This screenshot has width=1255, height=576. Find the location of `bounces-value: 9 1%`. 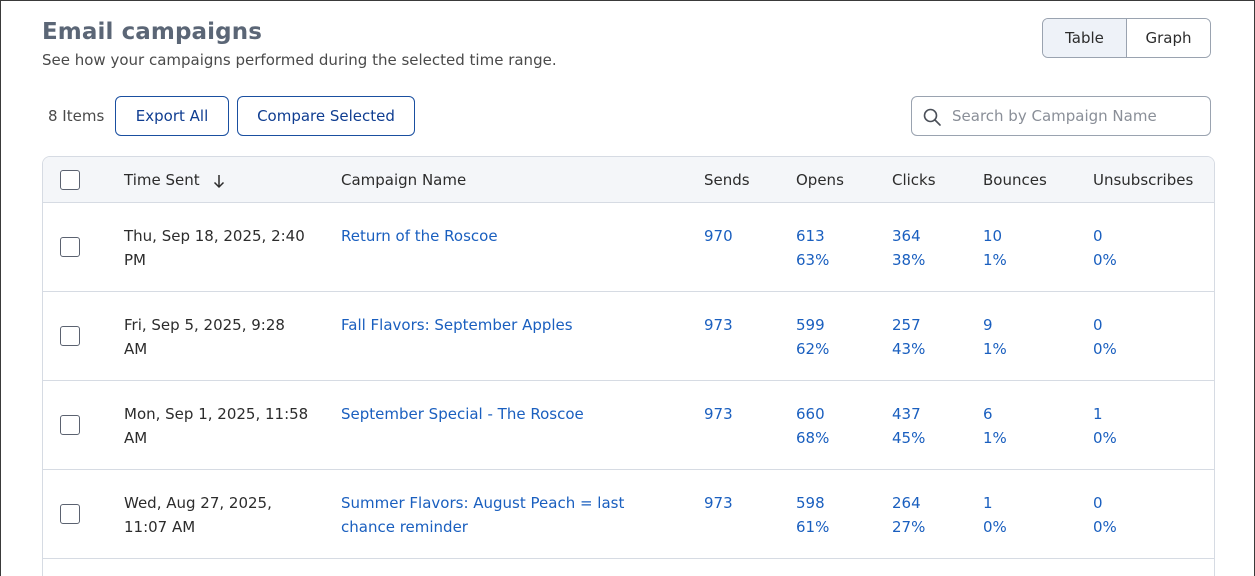

bounces-value: 9 1% is located at coordinates (995, 337).